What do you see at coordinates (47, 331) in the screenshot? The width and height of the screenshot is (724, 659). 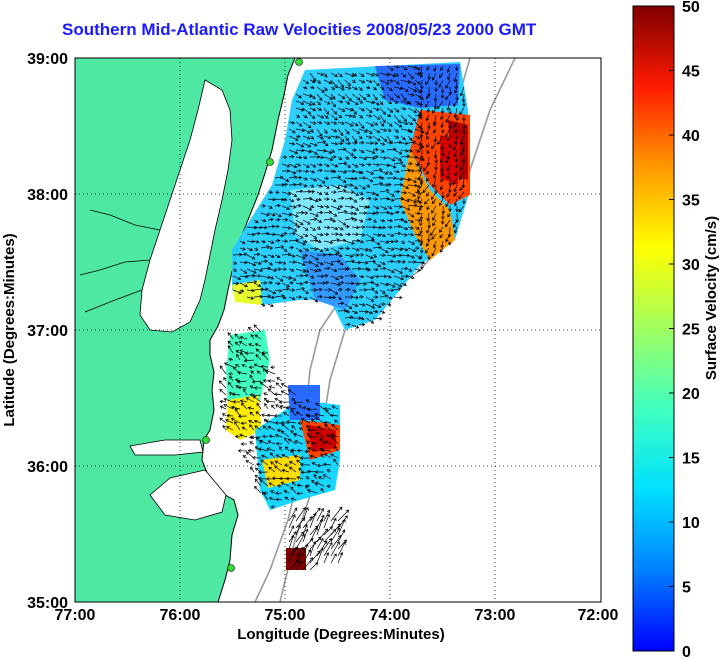 I see `y-tick-label: 37:00` at bounding box center [47, 331].